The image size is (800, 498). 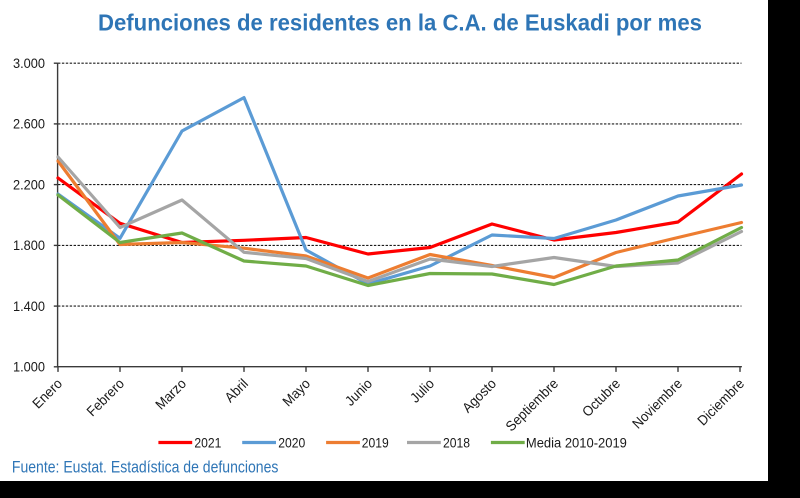 I want to click on svg-text: Enero, so click(x=47, y=393).